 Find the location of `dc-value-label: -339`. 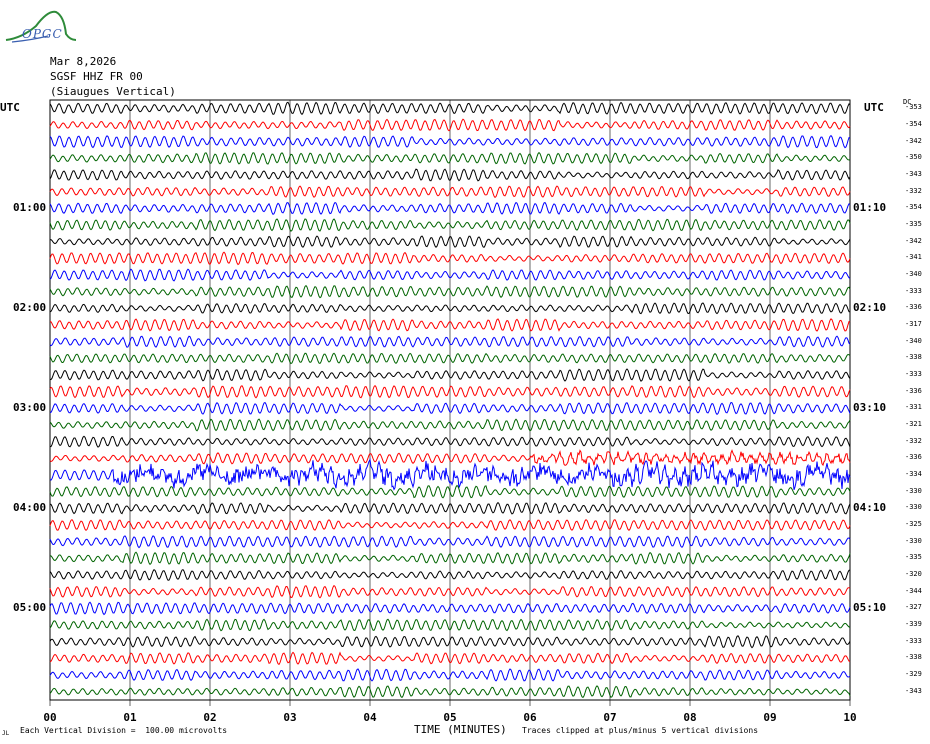

dc-value-label: -339 is located at coordinates (913, 624).